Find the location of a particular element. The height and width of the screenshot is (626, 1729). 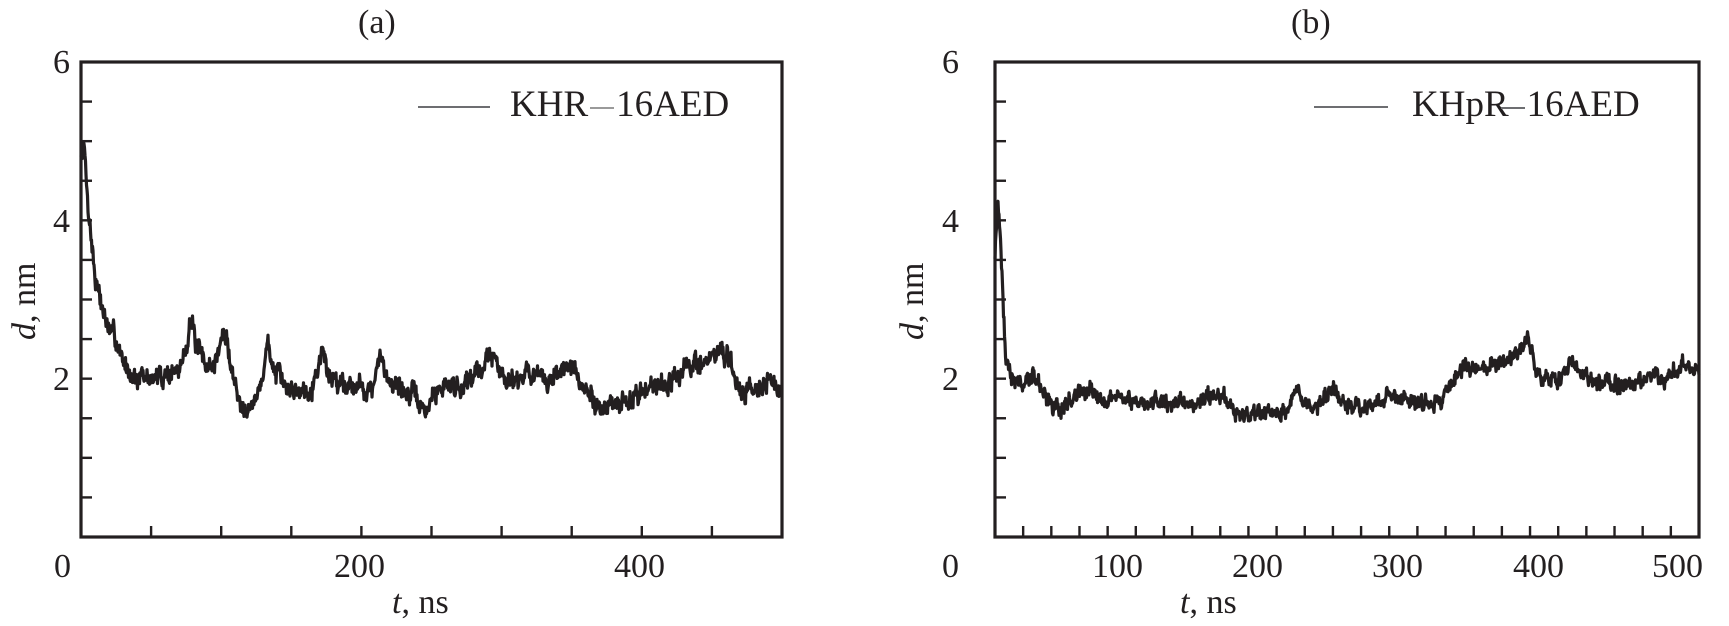

x-tick-label-500-b: 500 is located at coordinates (1677, 566).